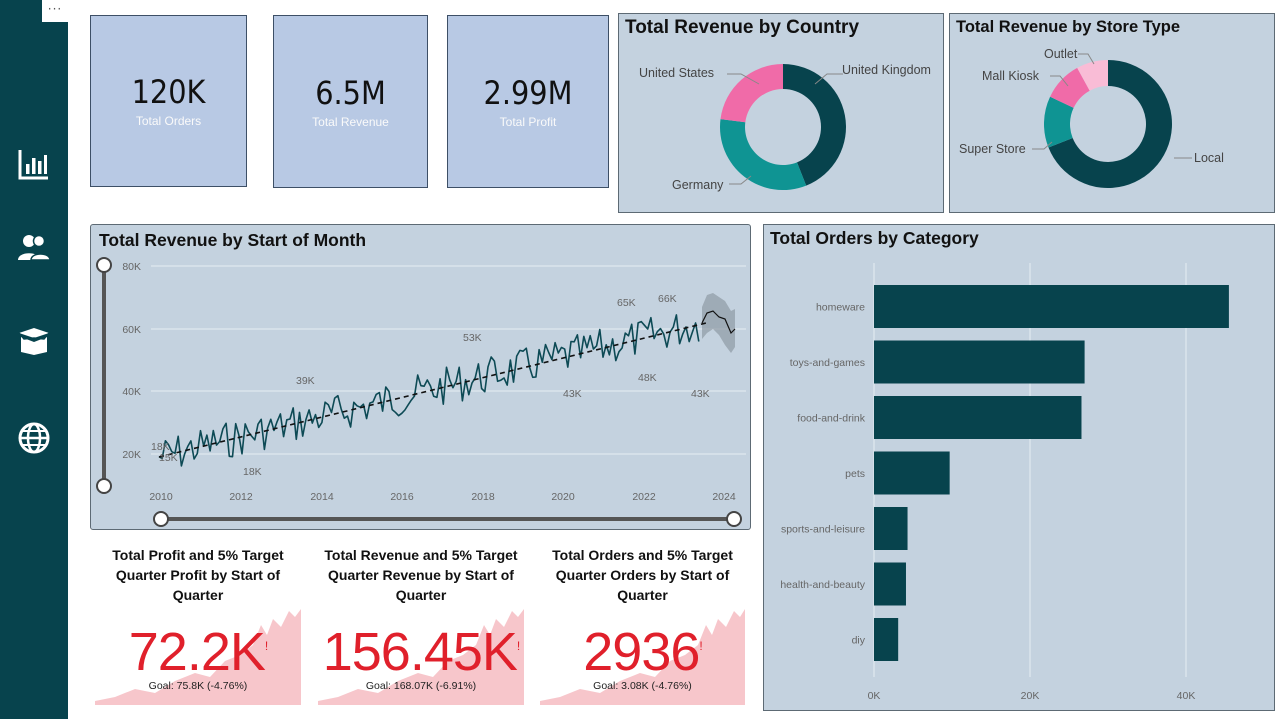 This screenshot has width=1280, height=719. I want to click on panel-title: Total Revenue by Start of Month, so click(233, 240).